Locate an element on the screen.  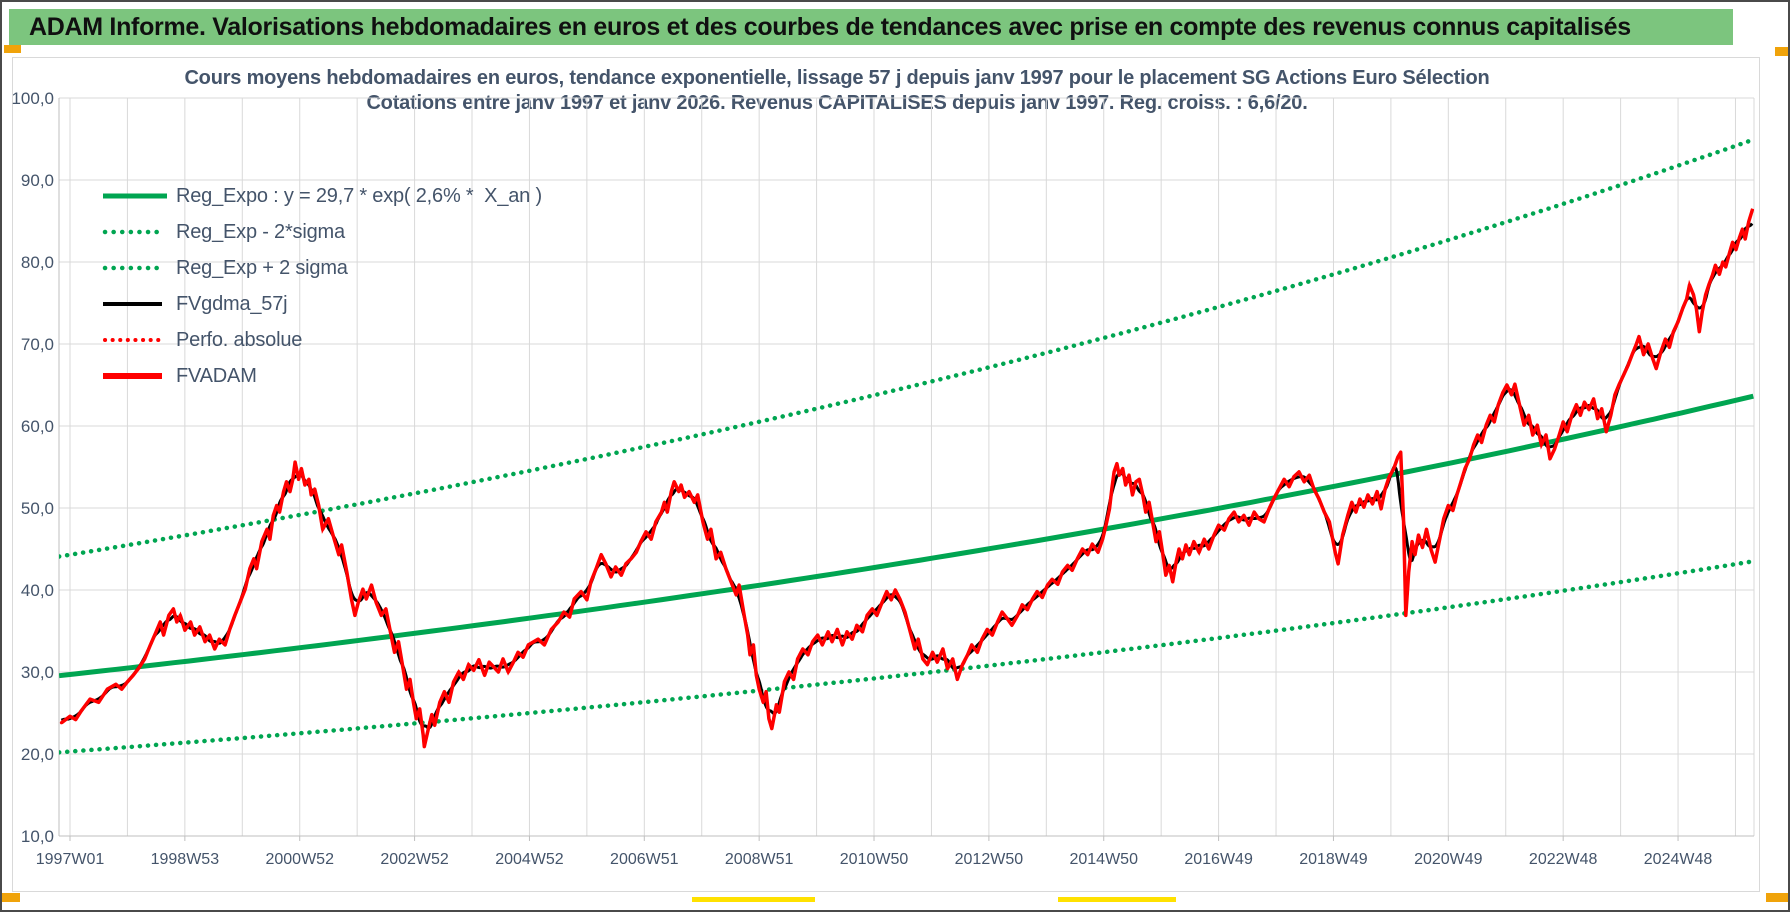
orange-marker-top-right is located at coordinates (1781, 51).